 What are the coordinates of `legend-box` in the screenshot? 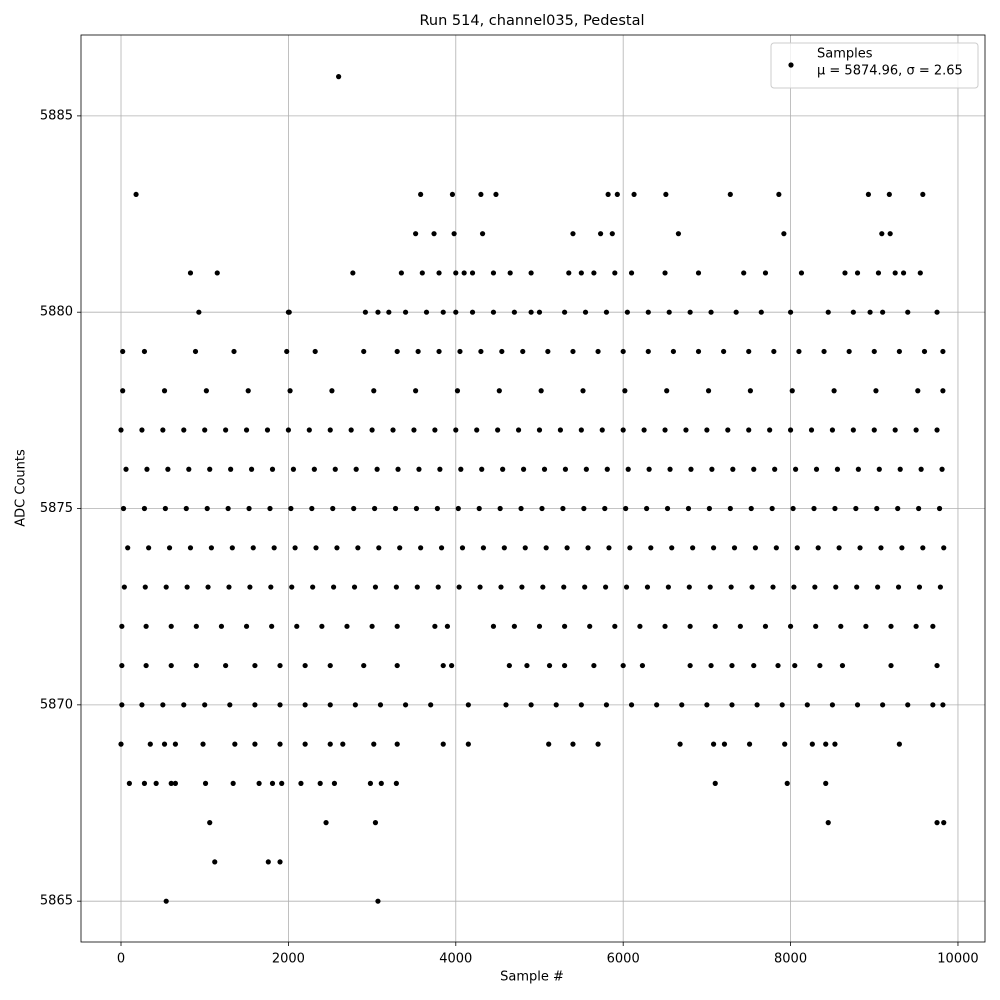 It's located at (874, 65).